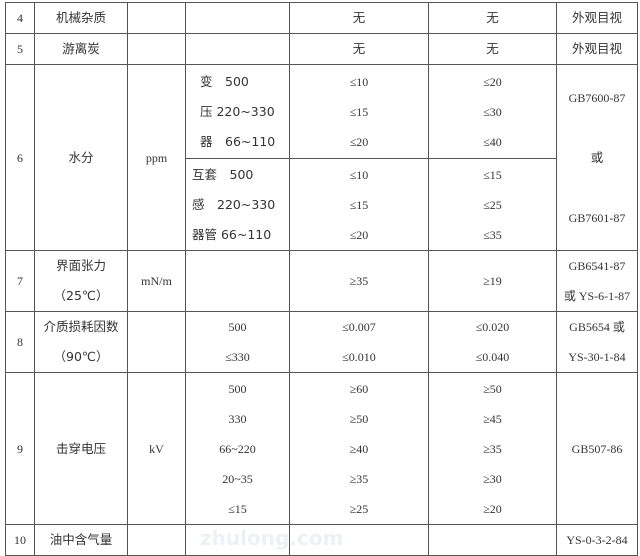 This screenshot has width=640, height=556. I want to click on value-line: ≥25, so click(359, 508).